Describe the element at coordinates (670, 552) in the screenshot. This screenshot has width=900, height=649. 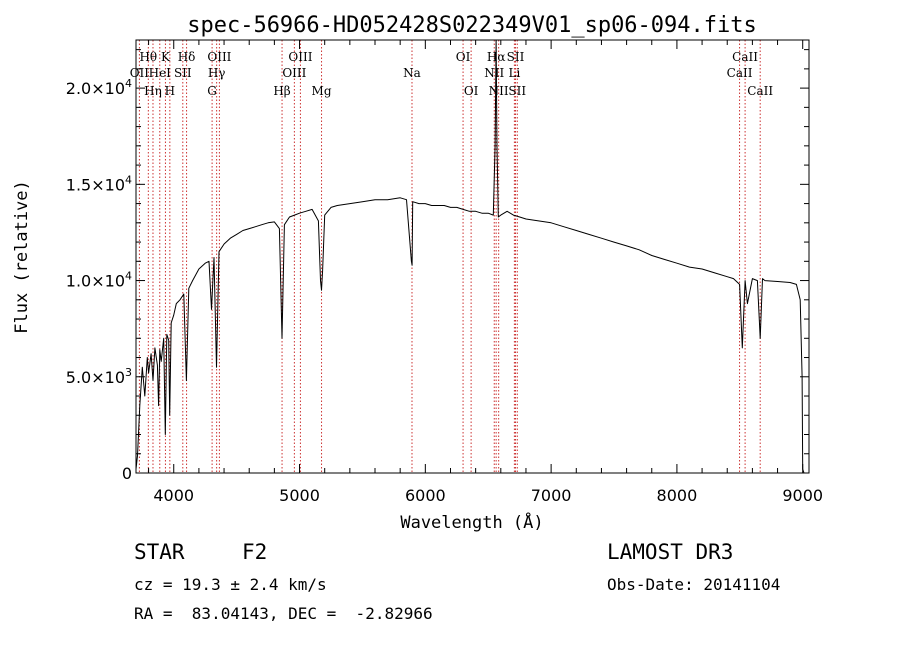
I see `survey-name: LAMOST DR3` at that location.